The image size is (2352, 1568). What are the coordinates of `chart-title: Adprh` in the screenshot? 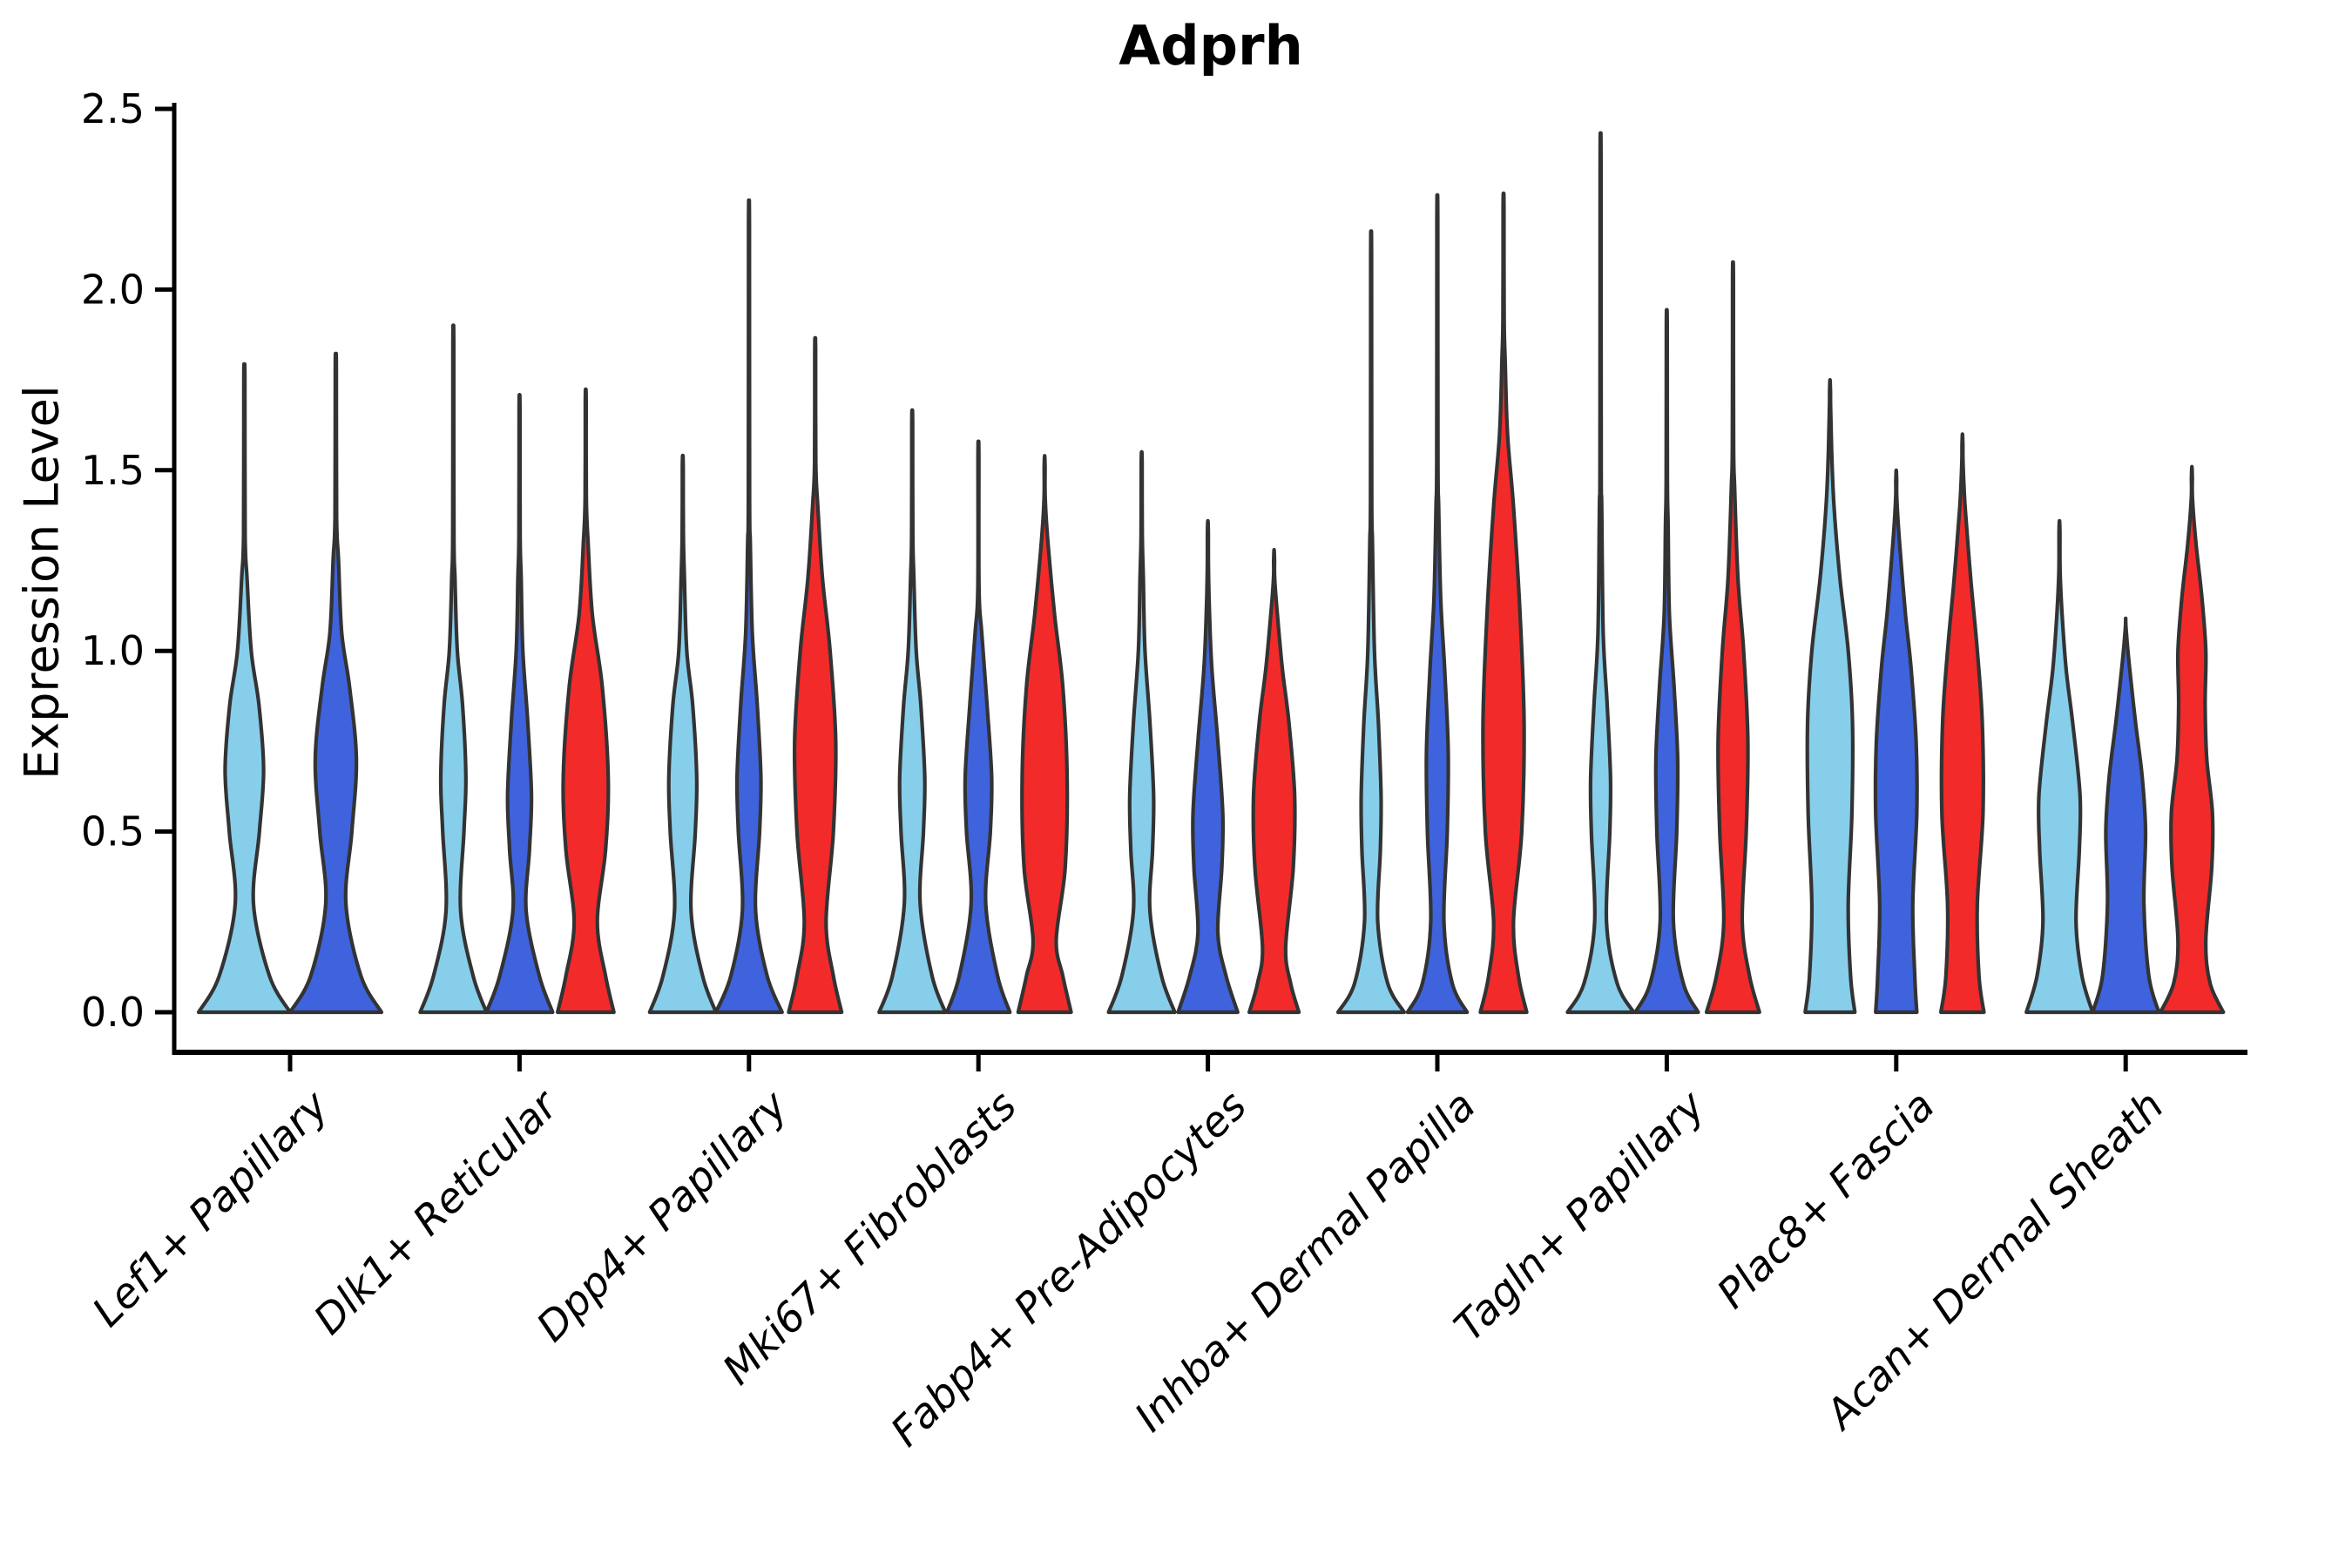 It's located at (1211, 46).